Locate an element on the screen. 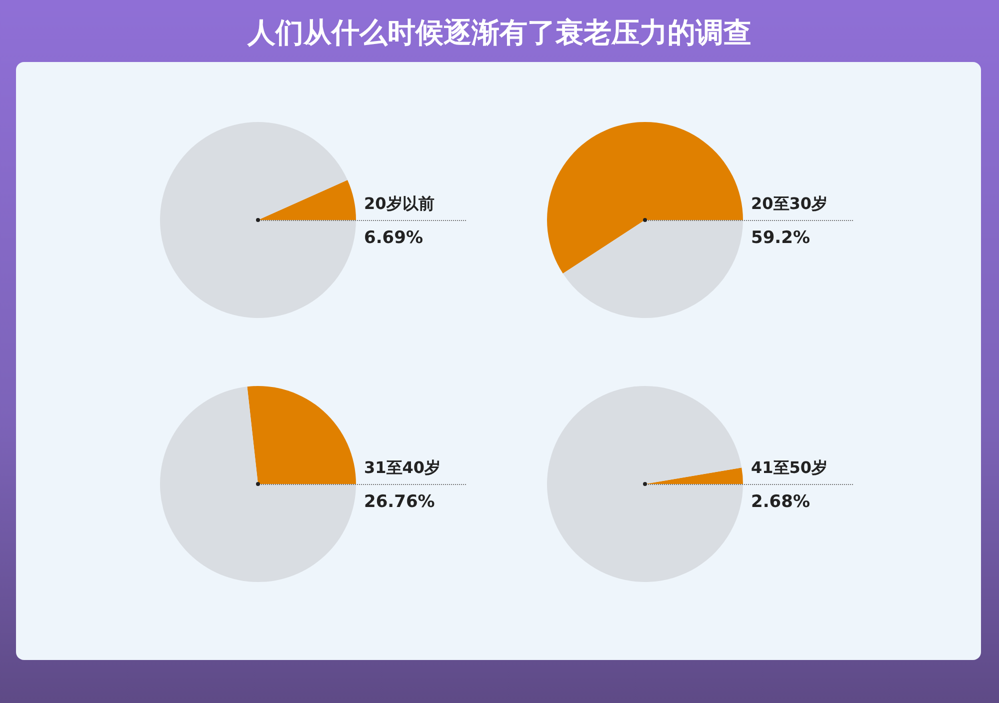 The width and height of the screenshot is (999, 703). data-label: 6.69% is located at coordinates (393, 238).